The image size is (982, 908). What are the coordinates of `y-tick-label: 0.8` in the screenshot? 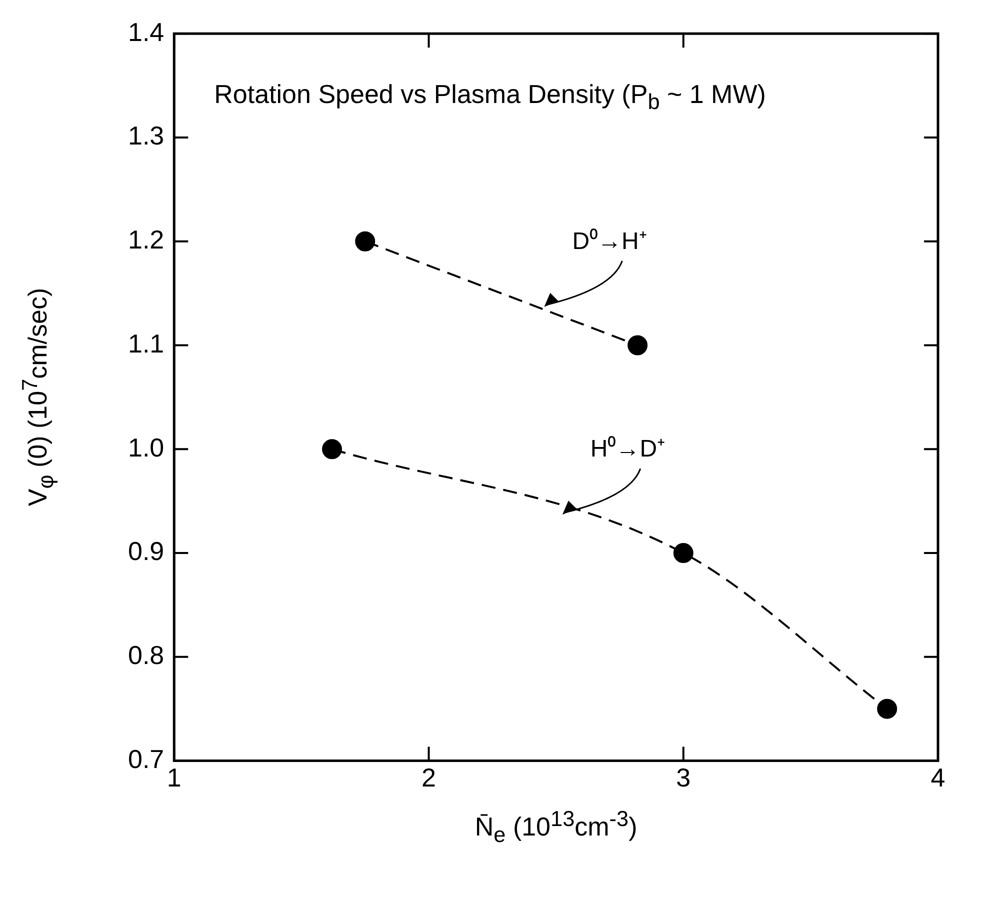 It's located at (146, 655).